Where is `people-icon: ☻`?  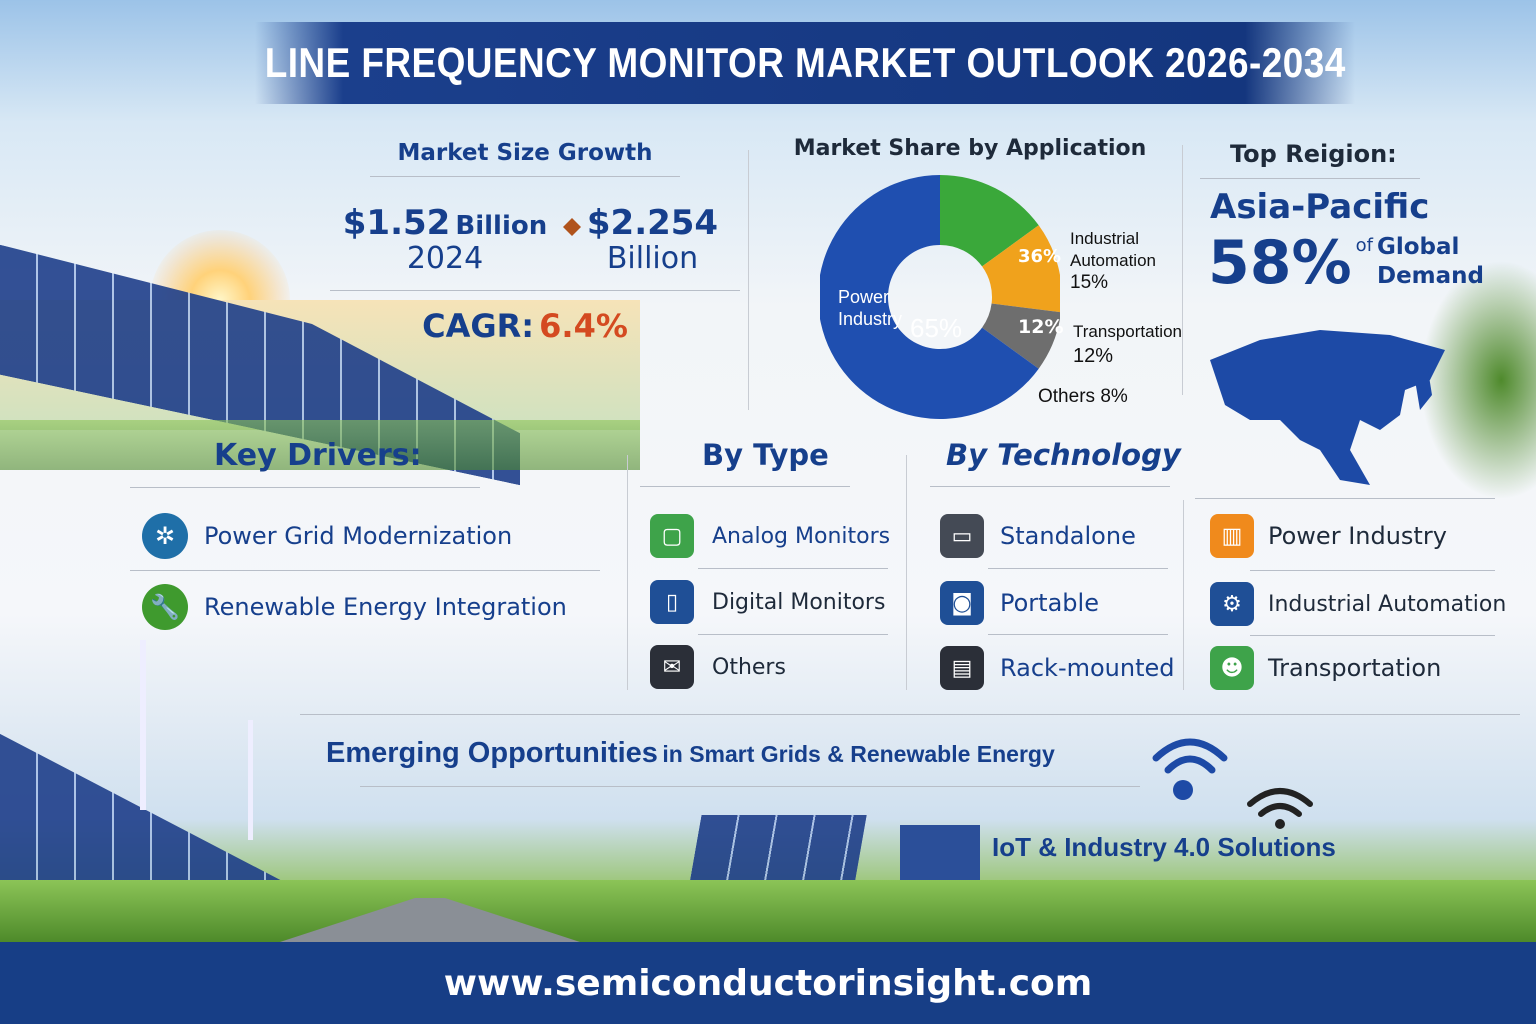
people-icon: ☻ is located at coordinates (1232, 668).